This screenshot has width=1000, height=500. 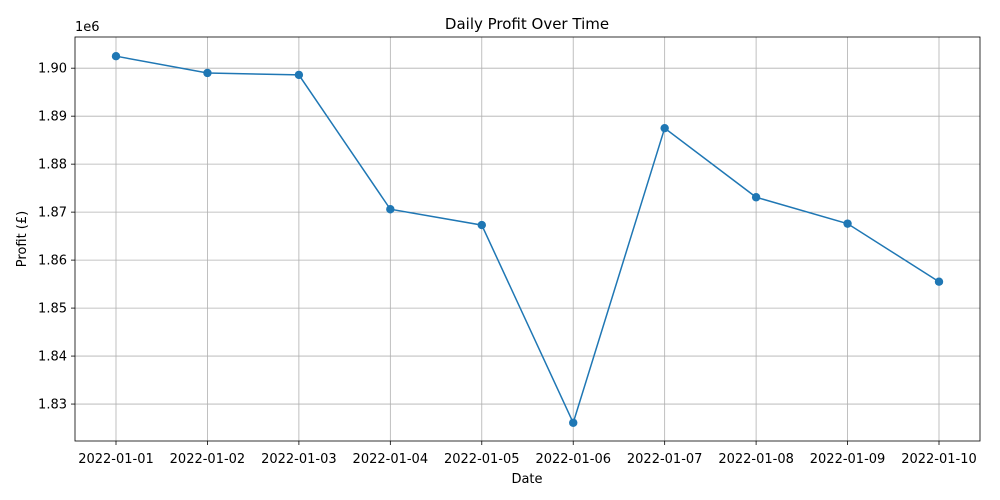 What do you see at coordinates (573, 459) in the screenshot?
I see `x-tick-label: 2022-01-06` at bounding box center [573, 459].